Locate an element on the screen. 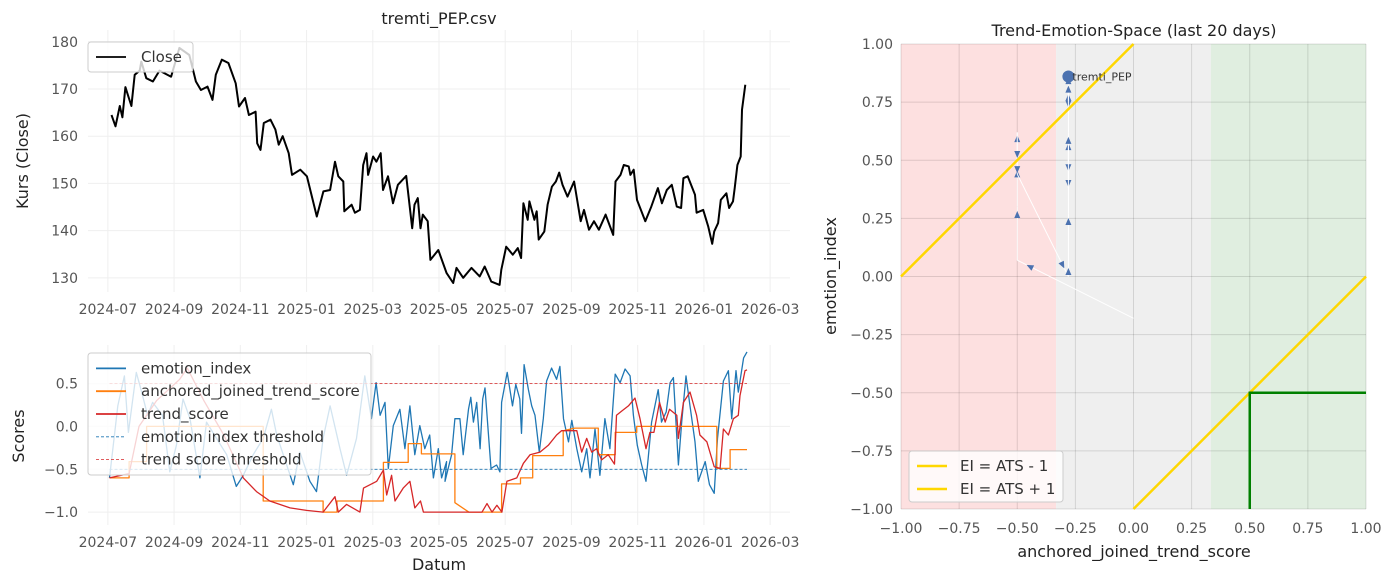 This screenshot has height=584, width=1393. trend-emotion-chart-title: Trend-Emotion-Space (last 20 days) is located at coordinates (1134, 30).